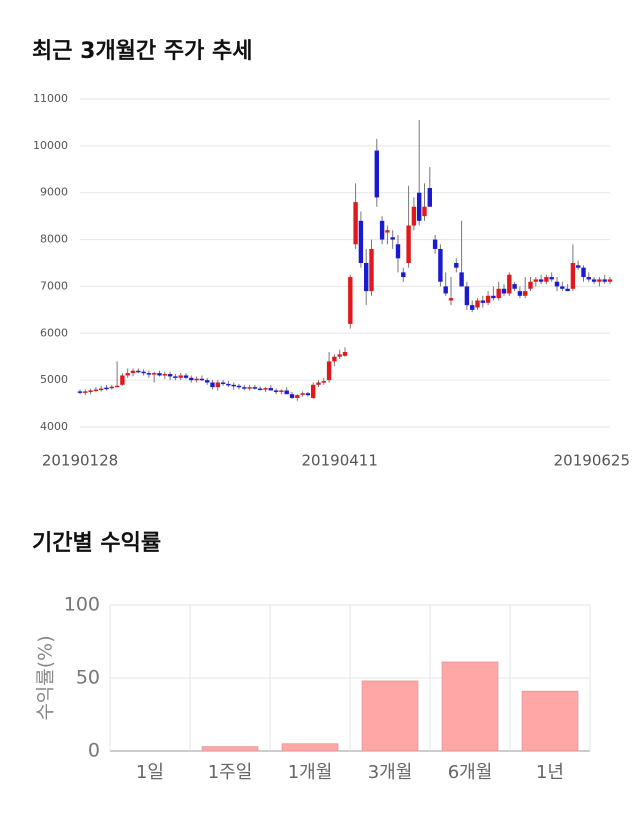 This screenshot has height=814, width=640. Describe the element at coordinates (82, 605) in the screenshot. I see `y-tick-label: 100` at that location.